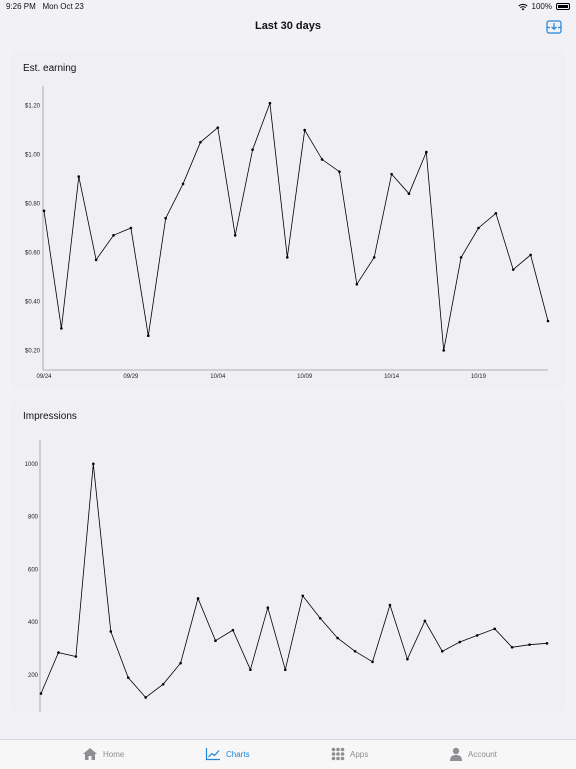 The height and width of the screenshot is (769, 576). What do you see at coordinates (33, 676) in the screenshot?
I see `y-tick-label: 200` at bounding box center [33, 676].